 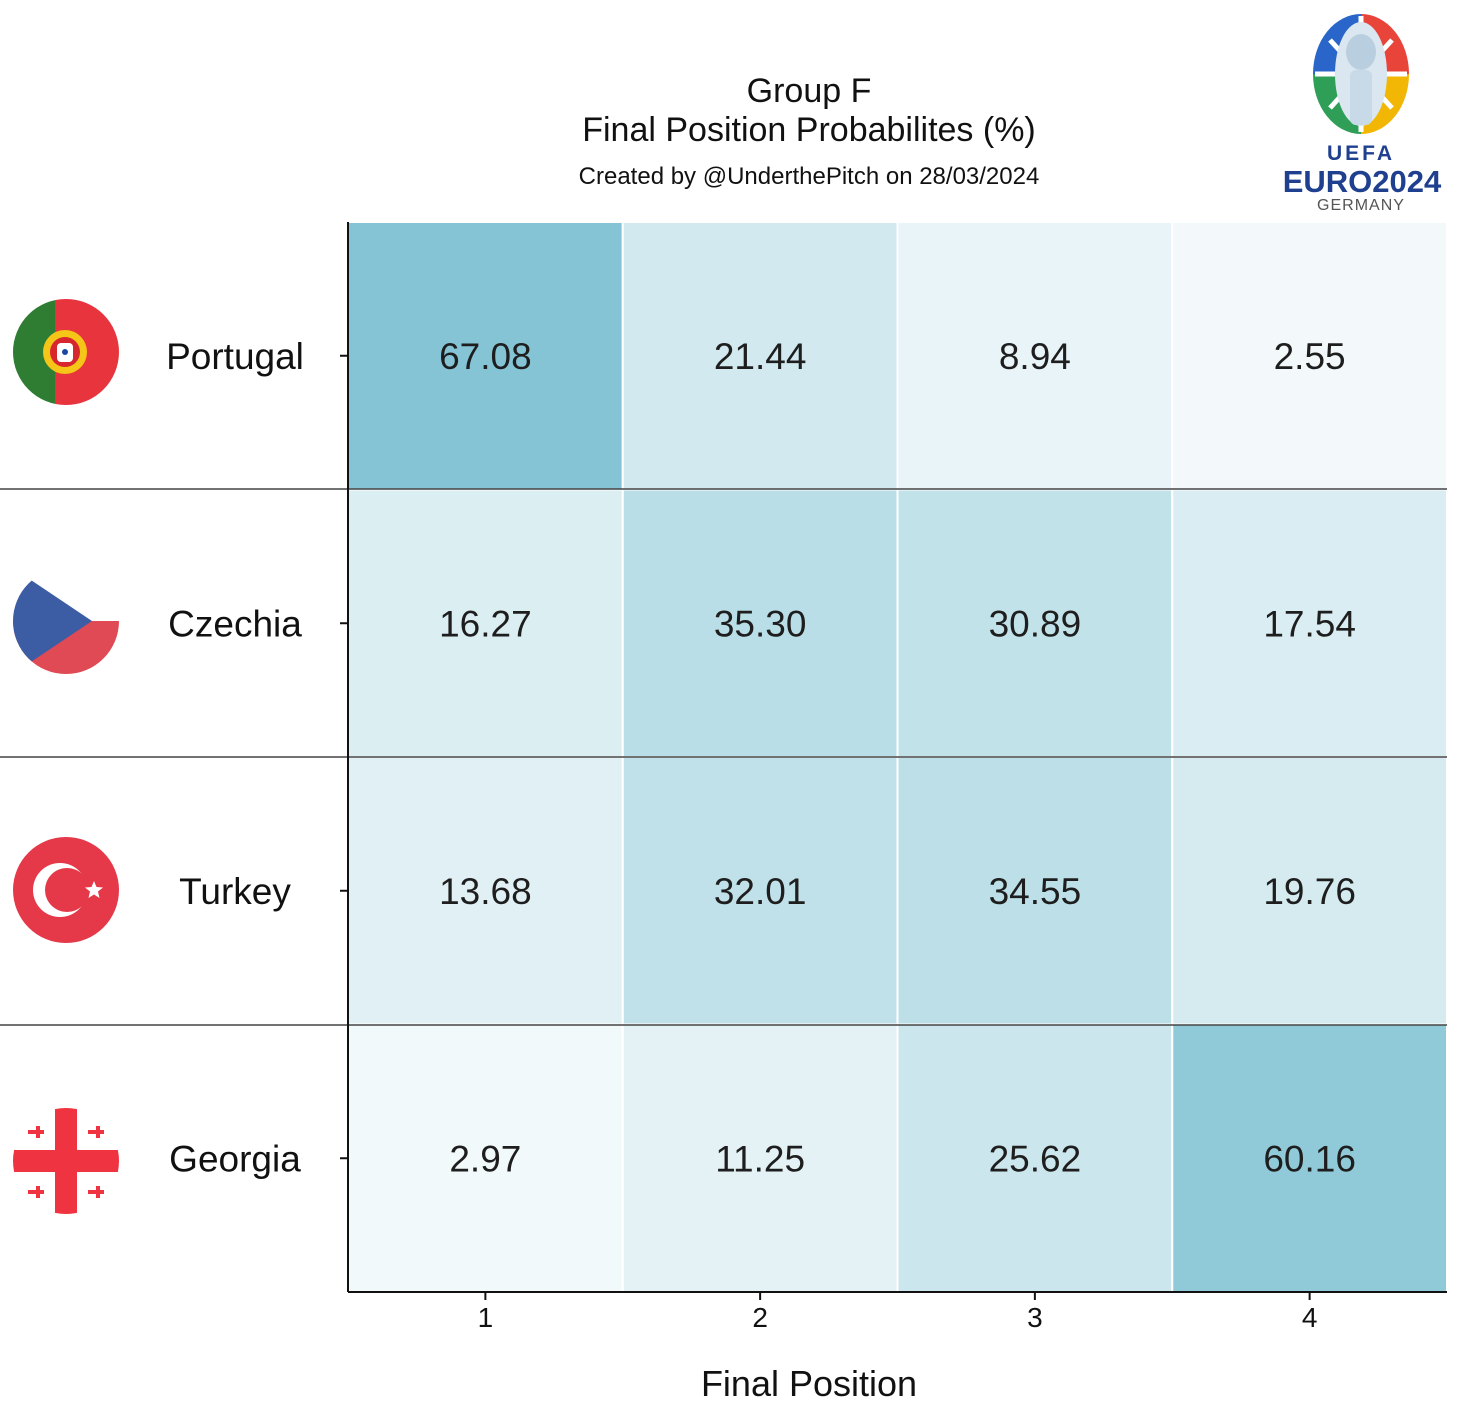 I want to click on cell-value-label: 13.68, so click(x=485, y=891).